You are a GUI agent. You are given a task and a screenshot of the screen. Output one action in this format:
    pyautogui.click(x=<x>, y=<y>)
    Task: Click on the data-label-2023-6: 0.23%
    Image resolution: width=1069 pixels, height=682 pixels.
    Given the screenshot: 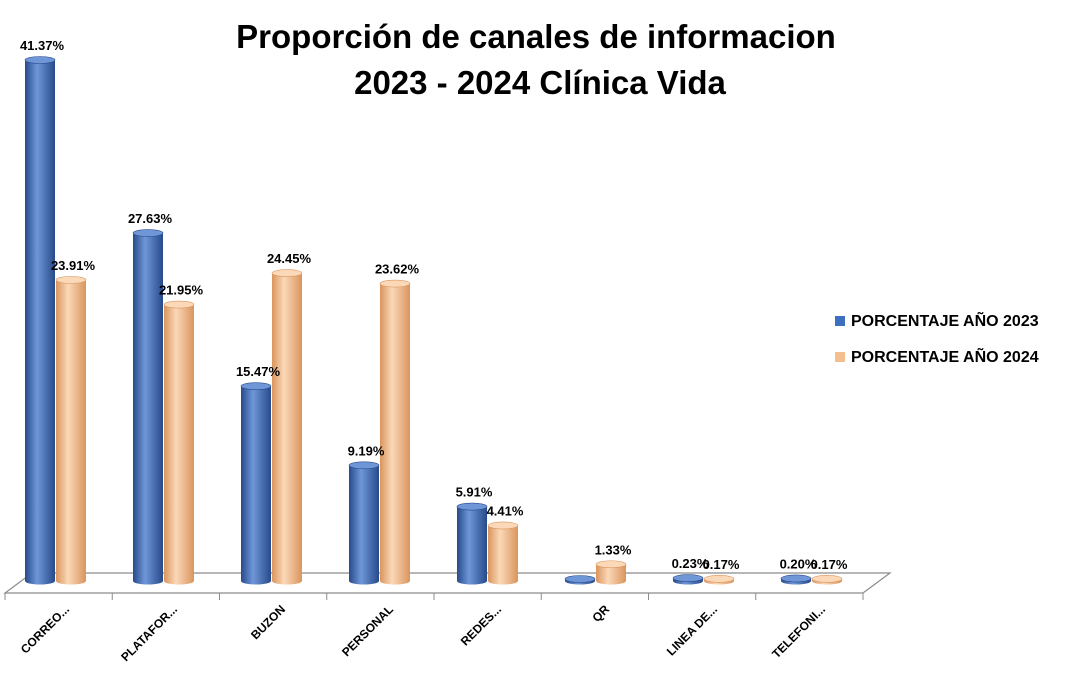 What is the action you would take?
    pyautogui.click(x=690, y=563)
    